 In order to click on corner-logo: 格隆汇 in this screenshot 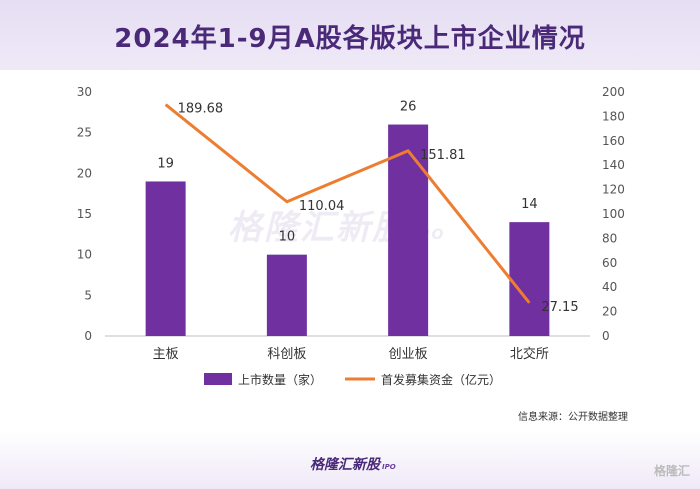, I will do `click(671, 471)`.